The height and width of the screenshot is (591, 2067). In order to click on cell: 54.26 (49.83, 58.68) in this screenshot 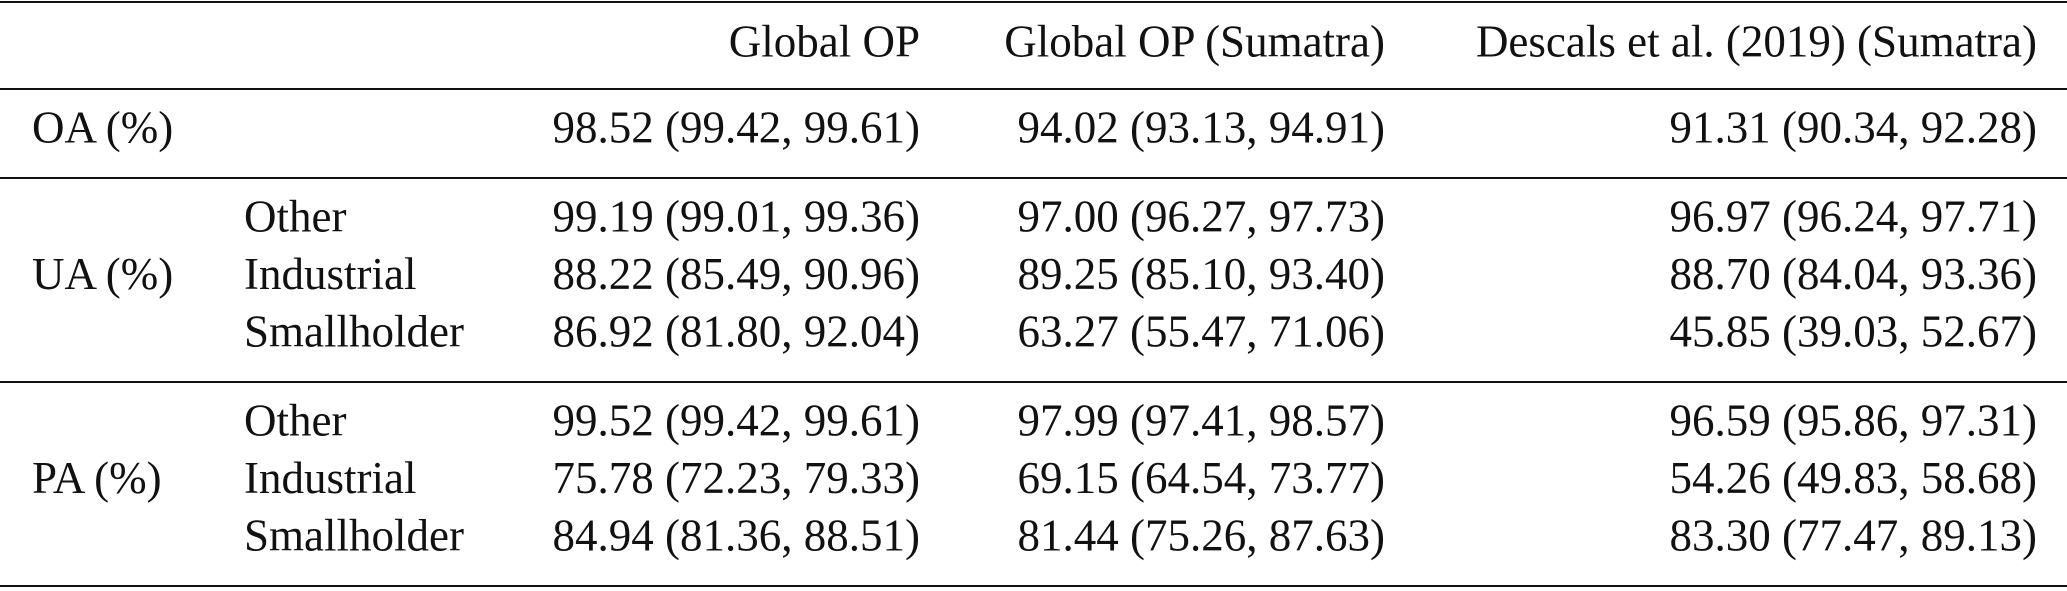, I will do `click(1853, 478)`.